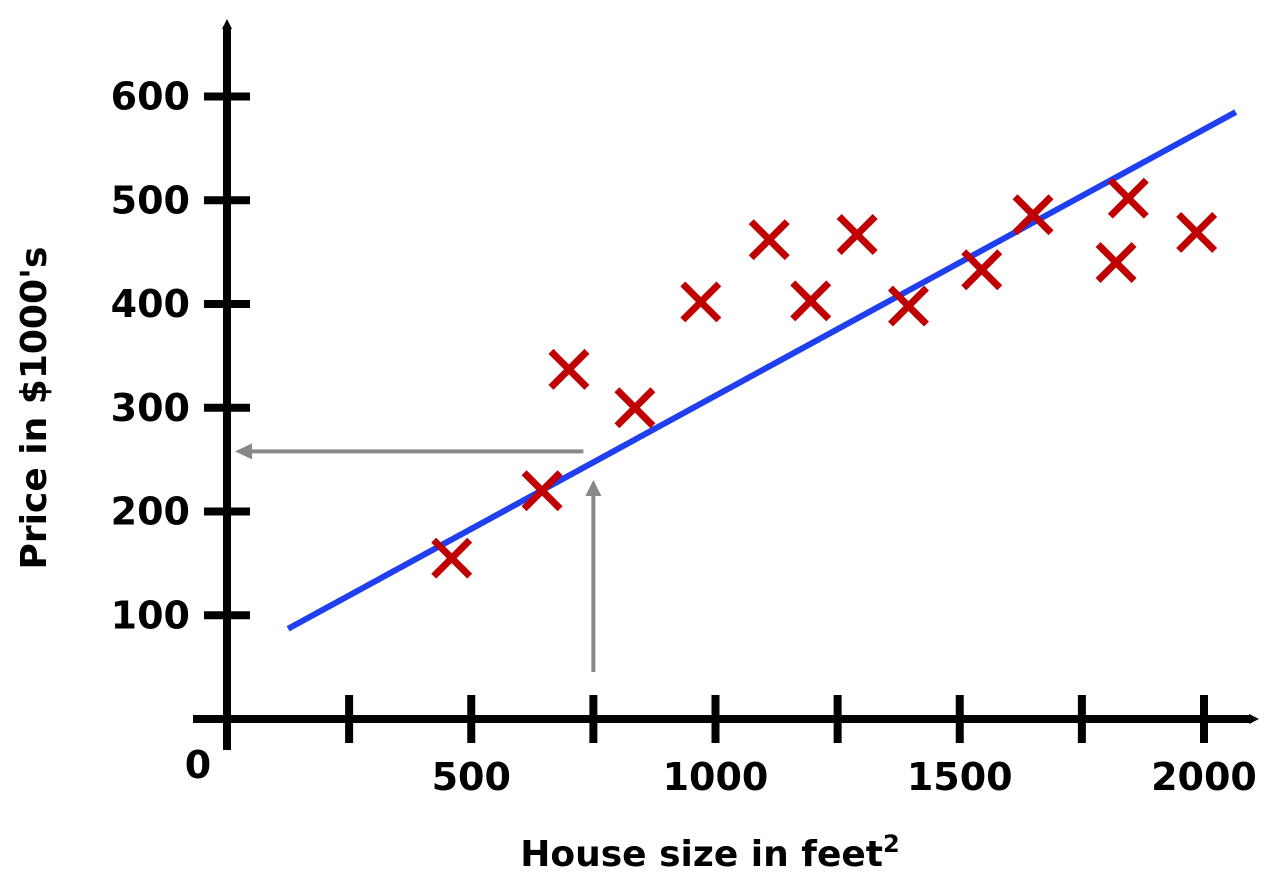  What do you see at coordinates (150, 615) in the screenshot?
I see `y-tick-label: 100` at bounding box center [150, 615].